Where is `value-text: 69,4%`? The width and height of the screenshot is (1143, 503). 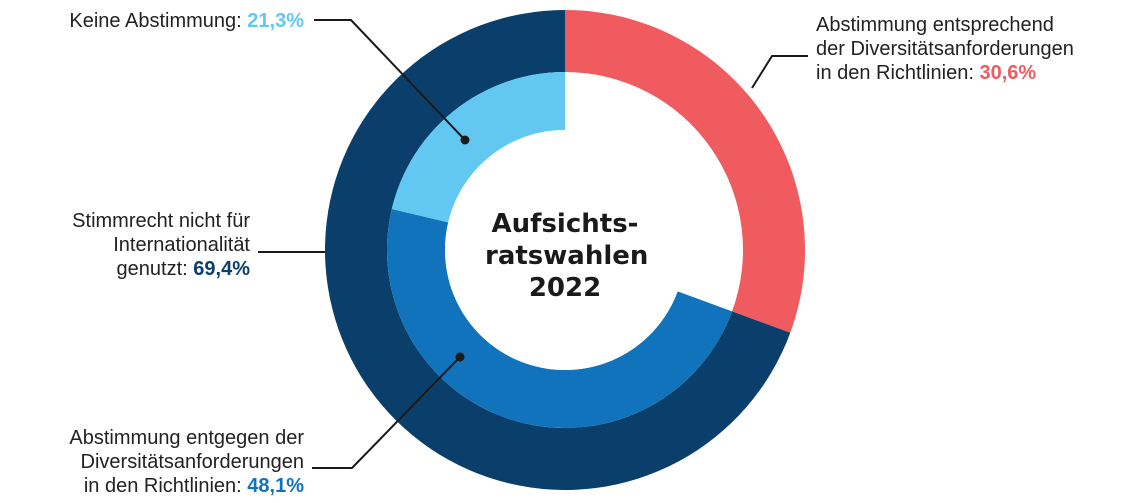 value-text: 69,4% is located at coordinates (221, 269).